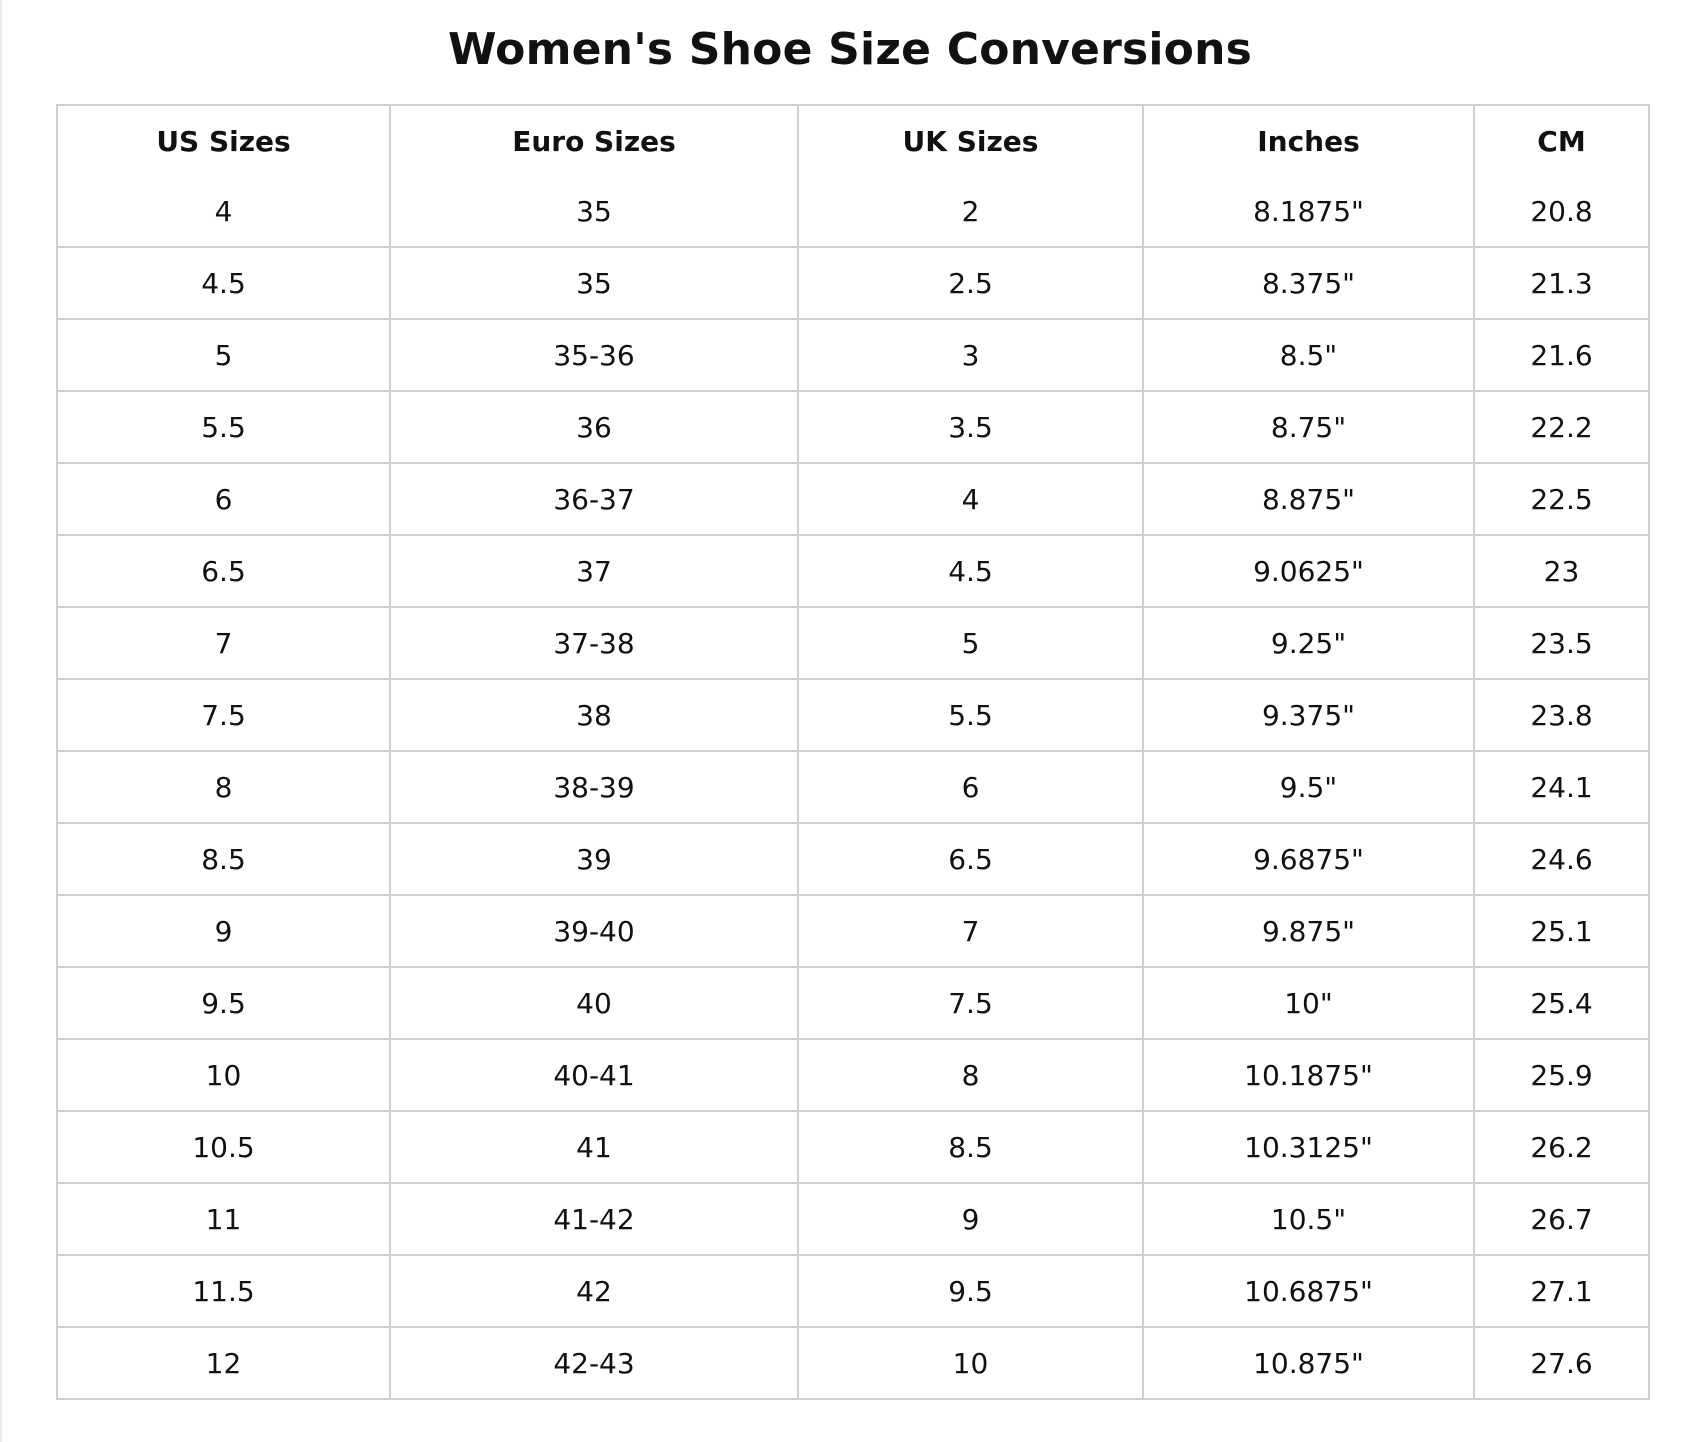  What do you see at coordinates (594, 355) in the screenshot?
I see `euro-size-cell: 35-36` at bounding box center [594, 355].